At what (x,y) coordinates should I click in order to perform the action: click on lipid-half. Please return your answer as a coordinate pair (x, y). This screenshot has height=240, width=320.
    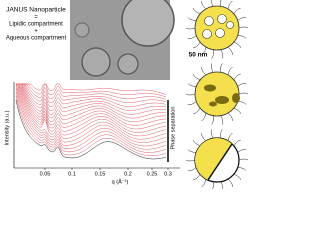
    Looking at the image, I should click on (213, 159).